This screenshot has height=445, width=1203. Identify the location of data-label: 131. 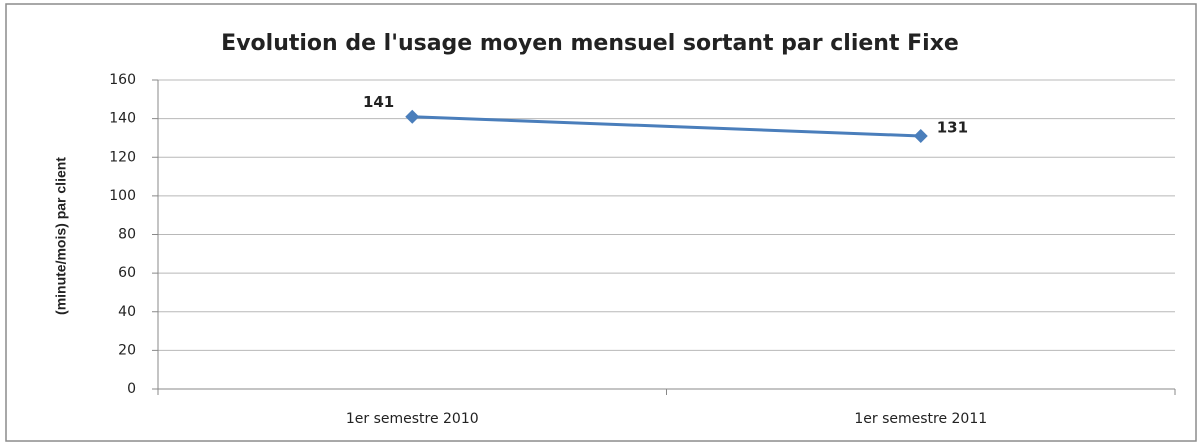
(952, 128).